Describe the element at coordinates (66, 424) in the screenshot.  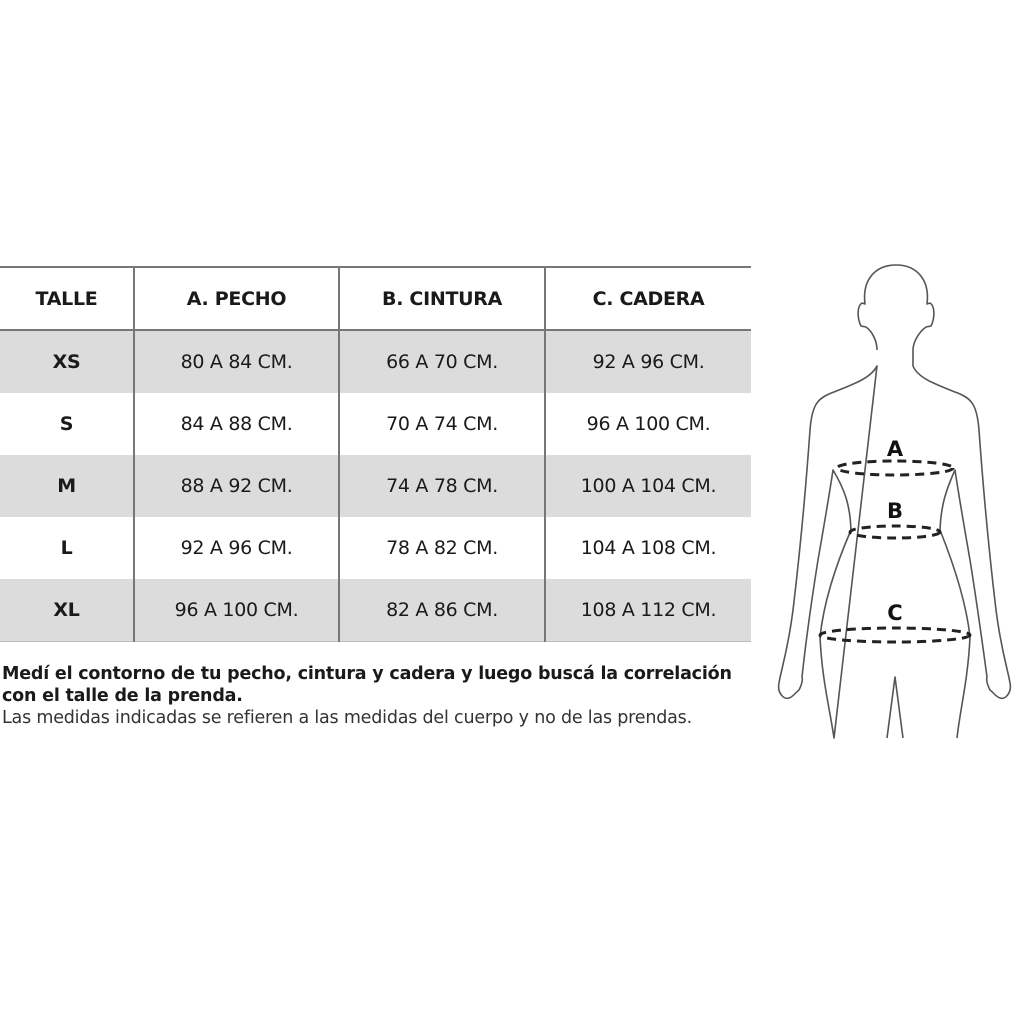
I see `cell-size: S` at that location.